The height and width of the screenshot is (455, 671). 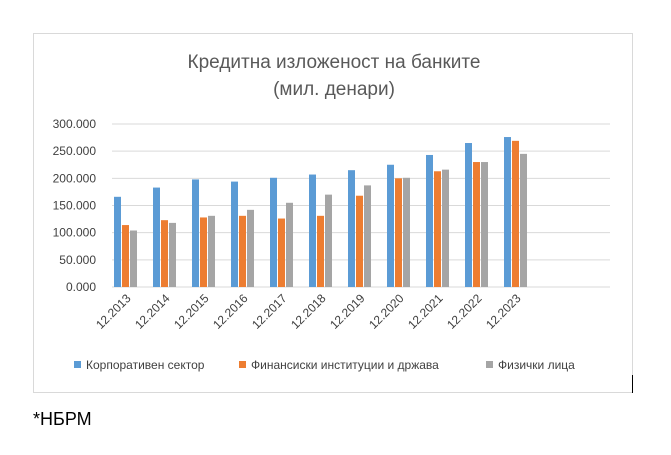 I want to click on x-tick-label: 12.2013, so click(x=113, y=311).